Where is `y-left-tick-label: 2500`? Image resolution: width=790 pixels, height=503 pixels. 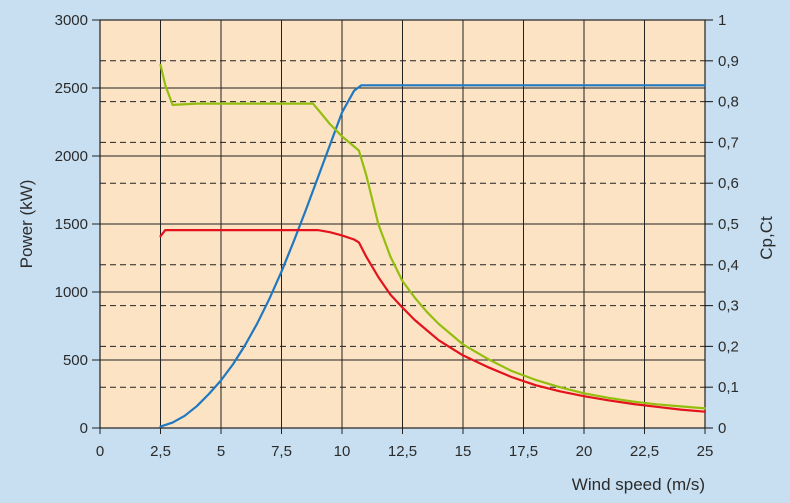
y-left-tick-label: 2500 is located at coordinates (71, 88).